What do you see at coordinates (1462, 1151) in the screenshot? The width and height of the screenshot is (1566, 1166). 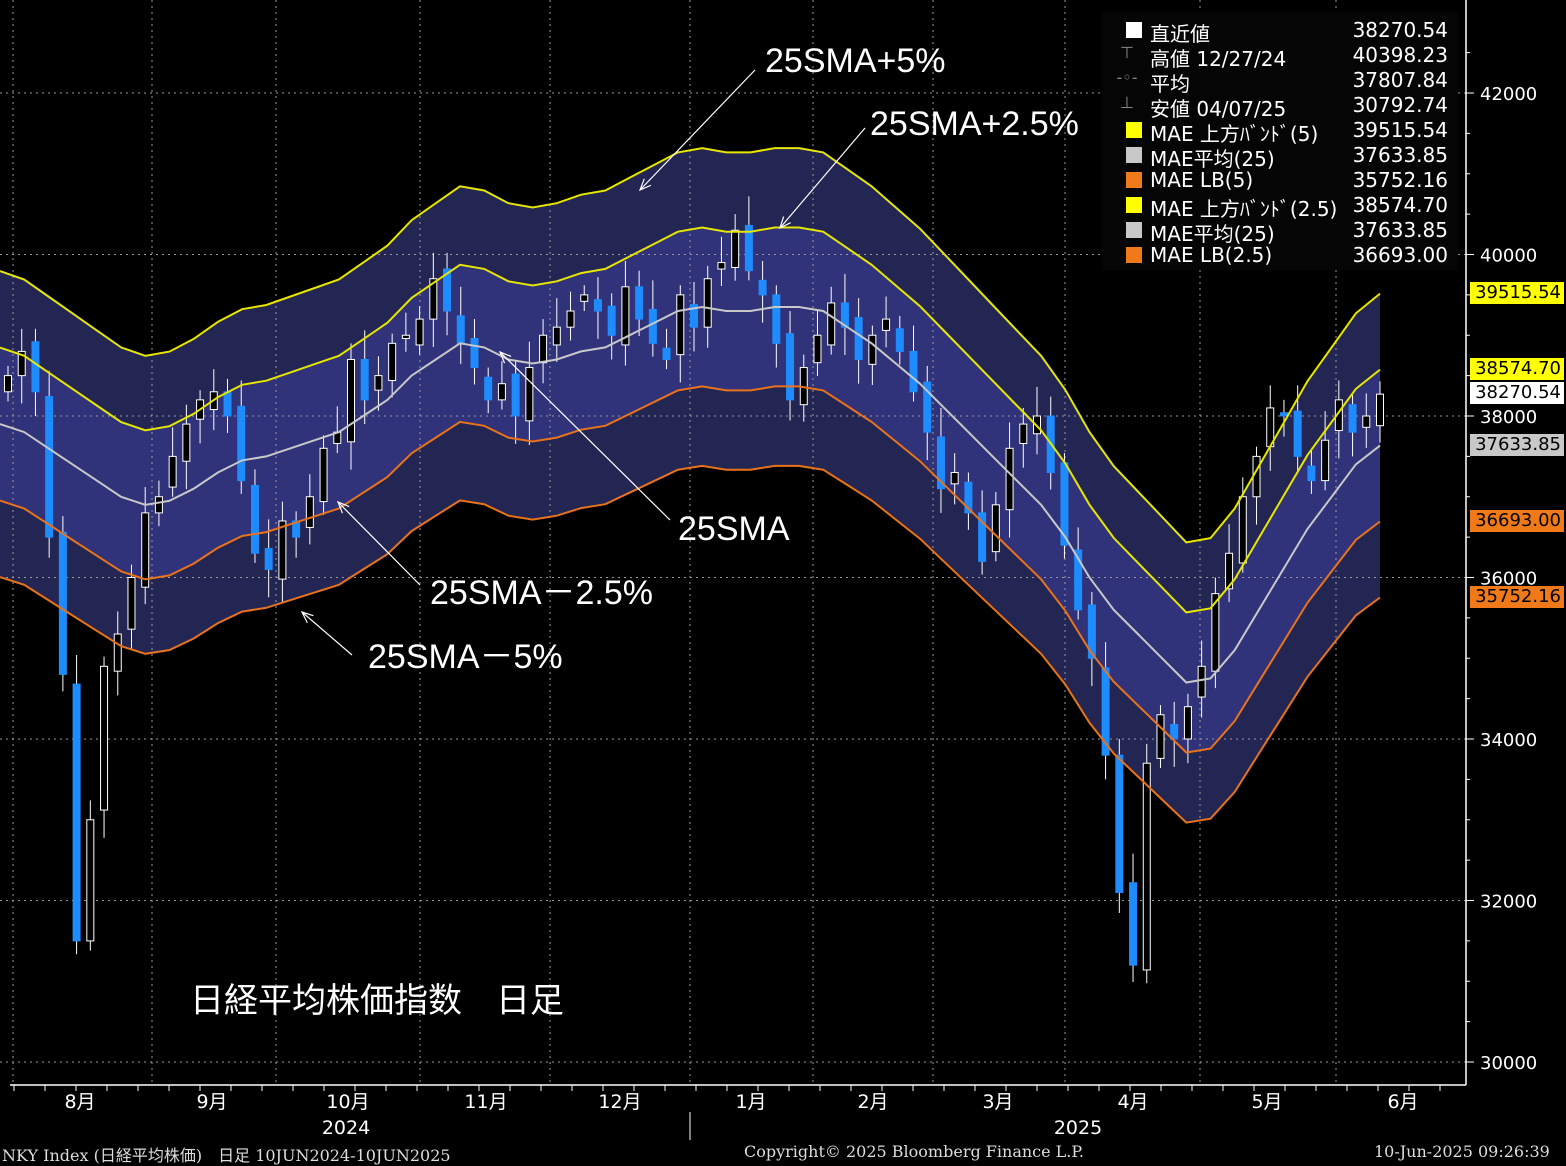 I see `footer-right: 10-Jun-2025 09:26:39` at bounding box center [1462, 1151].